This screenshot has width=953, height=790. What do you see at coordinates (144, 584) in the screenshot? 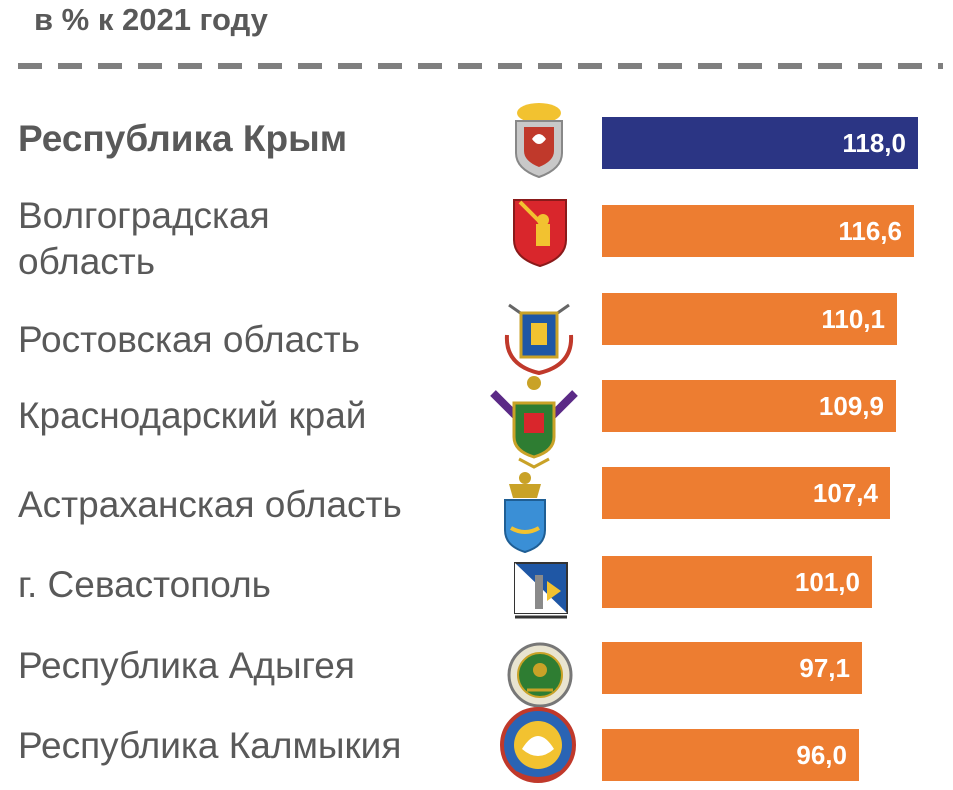
I see `category-label-sevastopol: г. Севастополь` at bounding box center [144, 584].